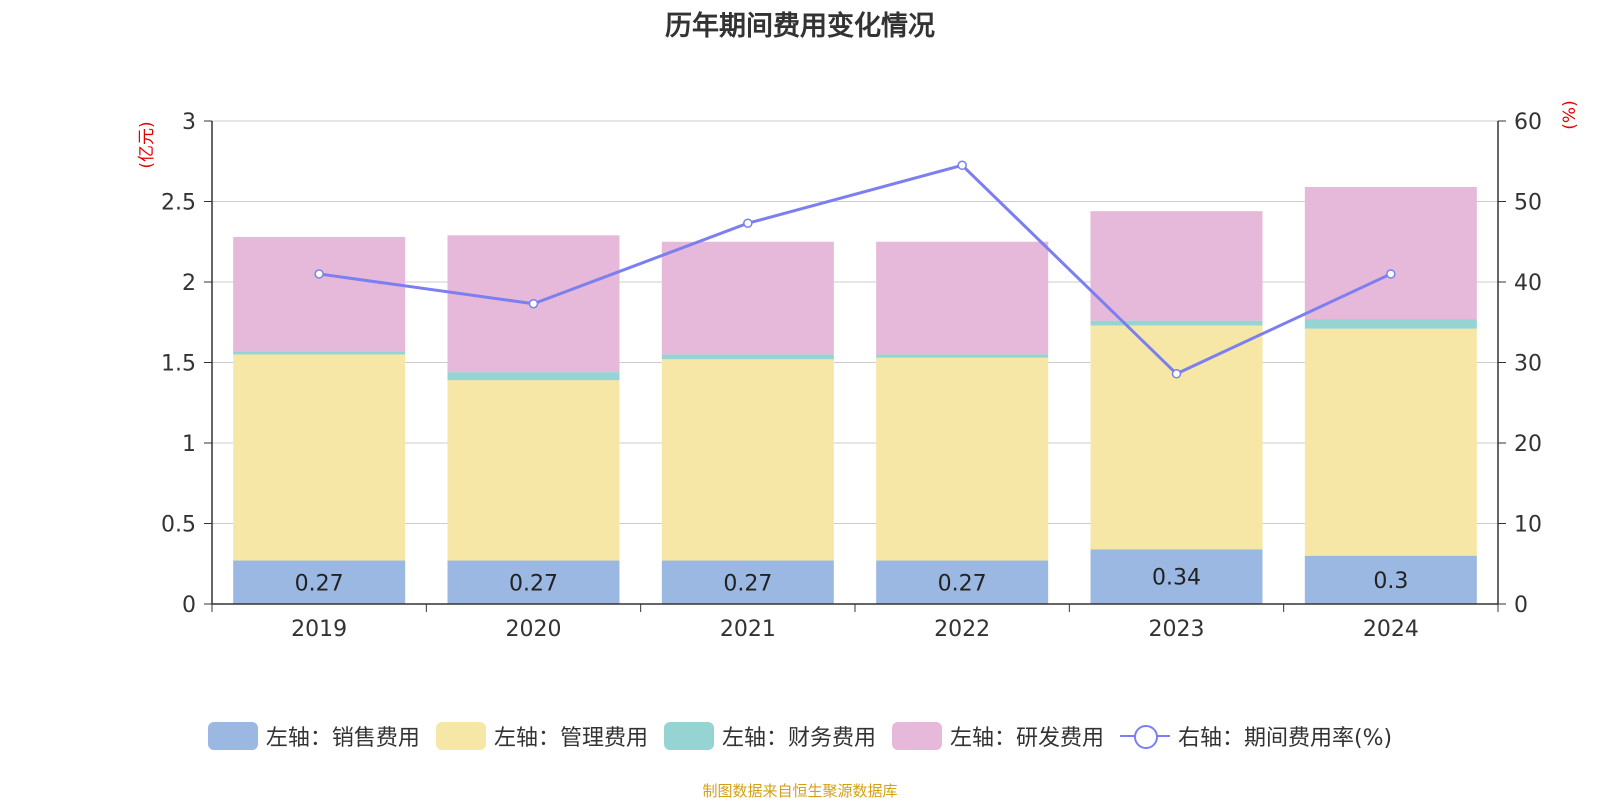 Image resolution: width=1600 pixels, height=801 pixels. Describe the element at coordinates (189, 605) in the screenshot. I see `left-tick-label: 0` at that location.